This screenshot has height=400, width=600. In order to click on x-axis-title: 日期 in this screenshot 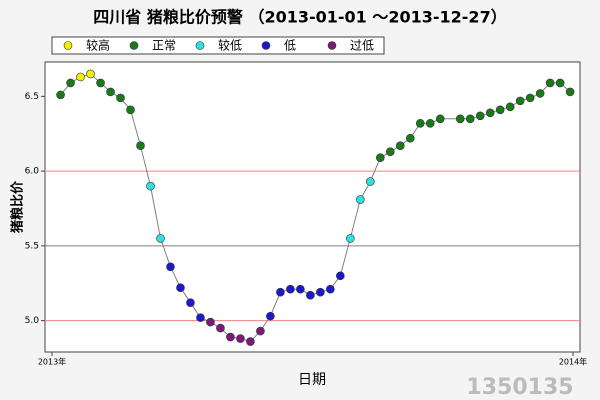, I will do `click(312, 380)`.